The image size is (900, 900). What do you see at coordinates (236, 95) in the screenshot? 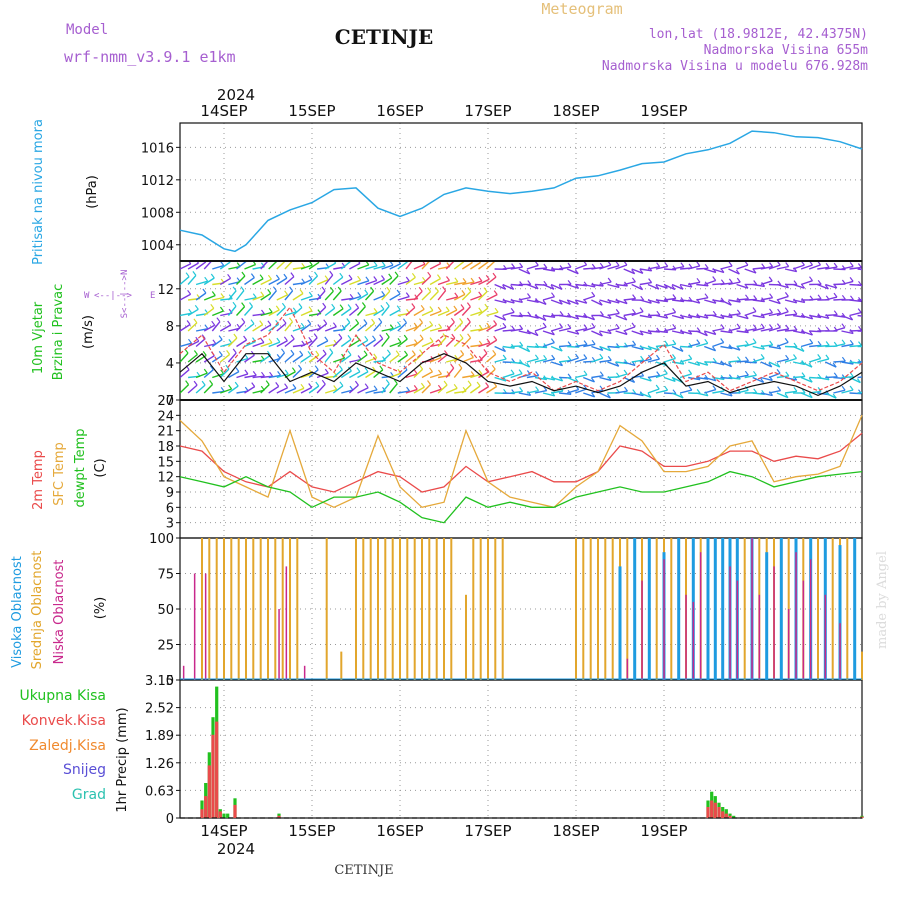
I see `year-top: 2024` at bounding box center [236, 95].